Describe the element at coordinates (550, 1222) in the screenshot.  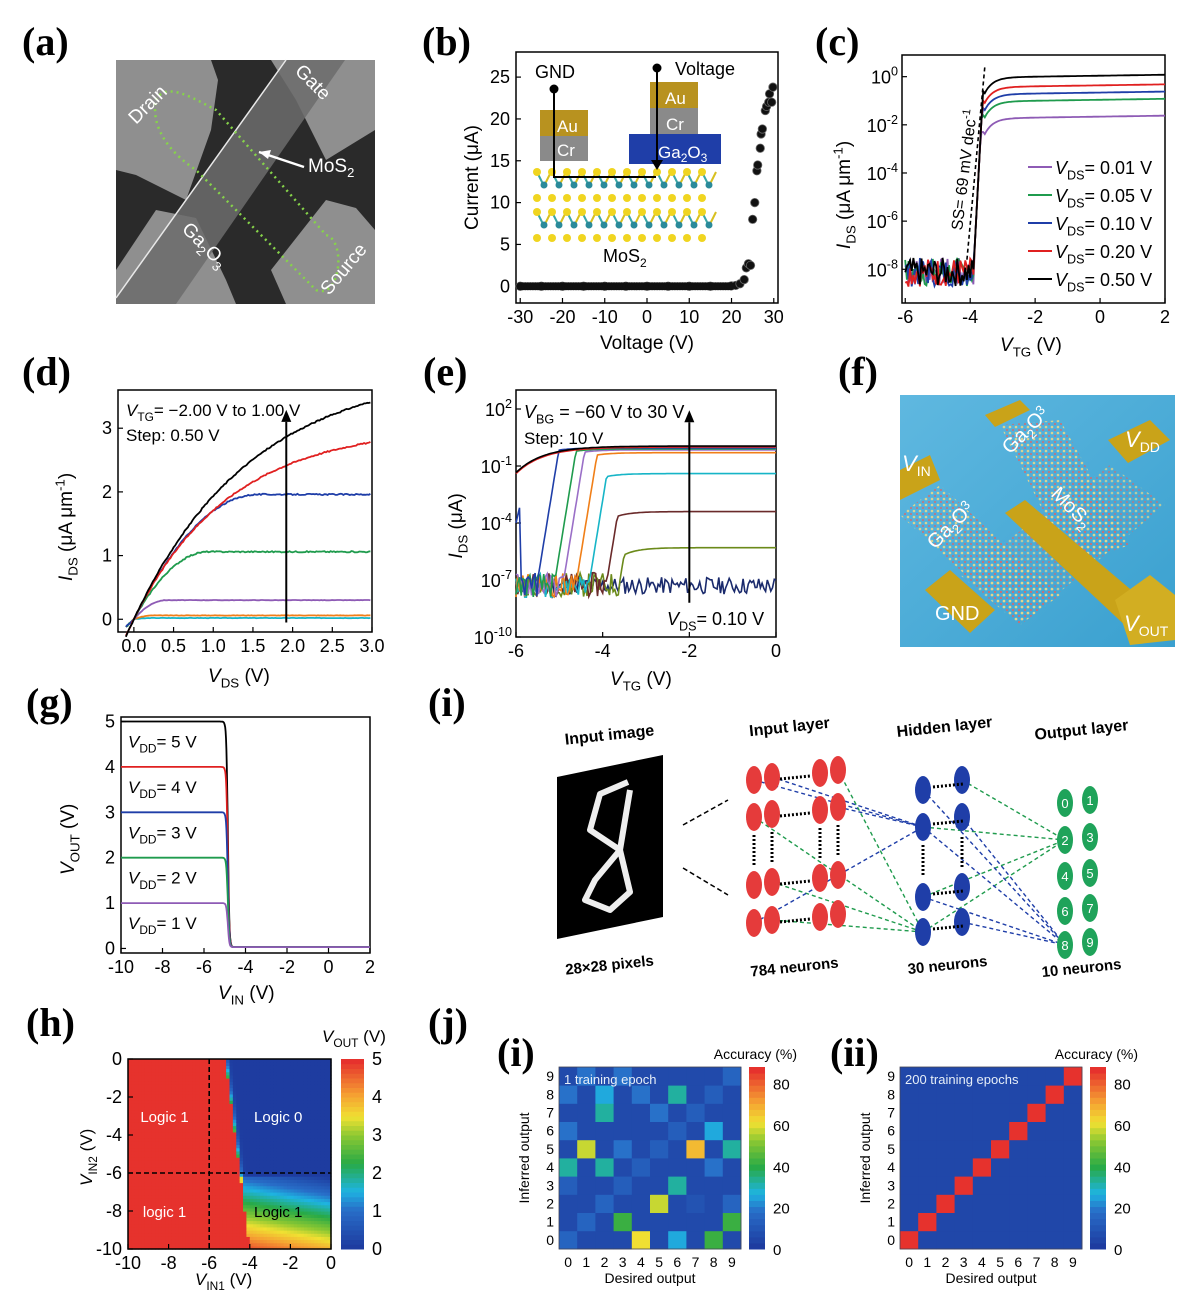
I see `y-tick-label: 1` at that location.